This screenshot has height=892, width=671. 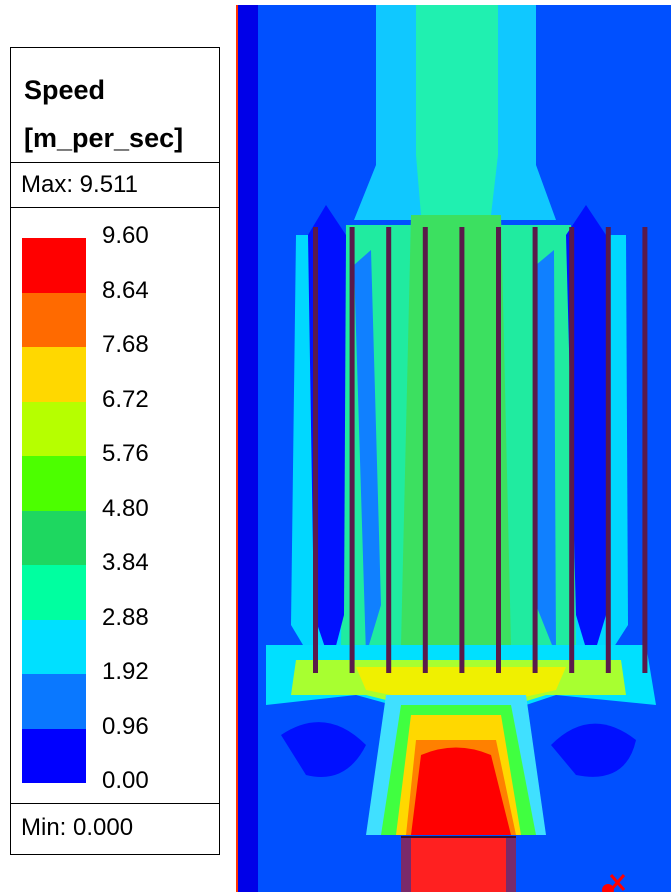 I want to click on legend-title: Speed [m_per_sec], so click(x=115, y=105).